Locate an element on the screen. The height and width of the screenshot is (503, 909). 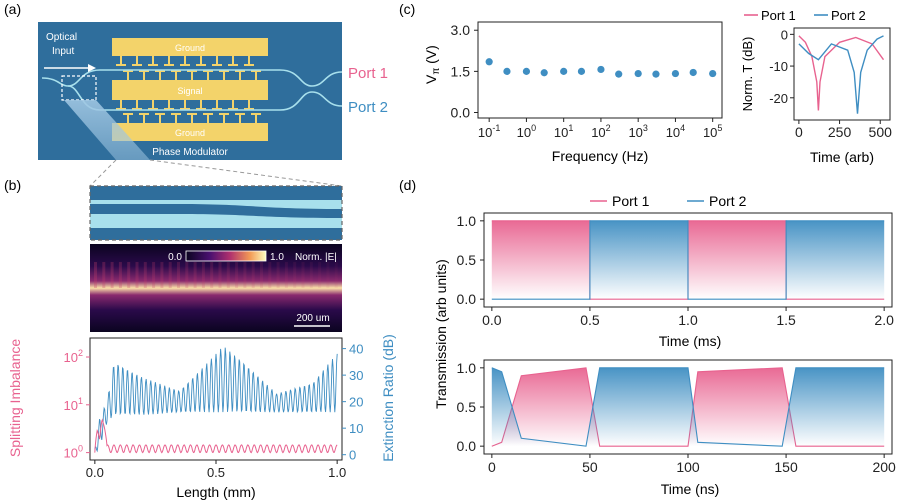
splitting-imbalance-line is located at coordinates (216, 436).